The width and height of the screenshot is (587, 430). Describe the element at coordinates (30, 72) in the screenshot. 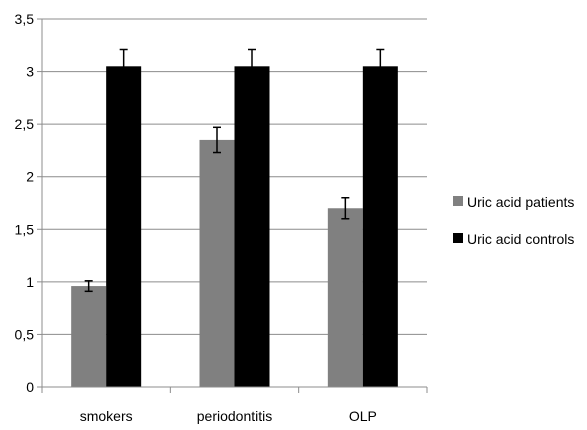

I see `y-tick-label: 3` at that location.